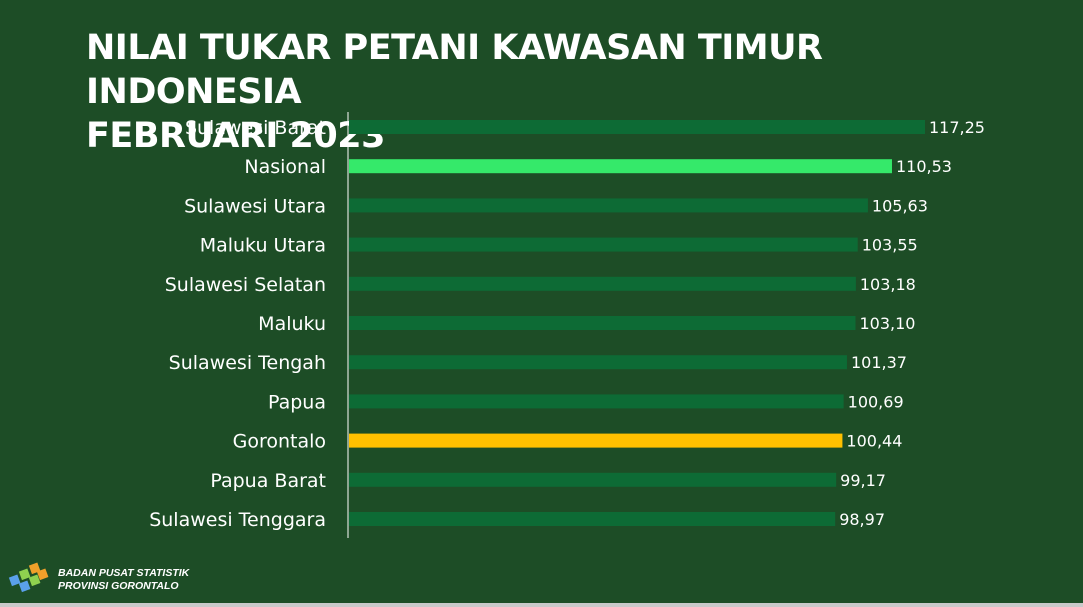  I want to click on value-label: 103,55, so click(890, 245).